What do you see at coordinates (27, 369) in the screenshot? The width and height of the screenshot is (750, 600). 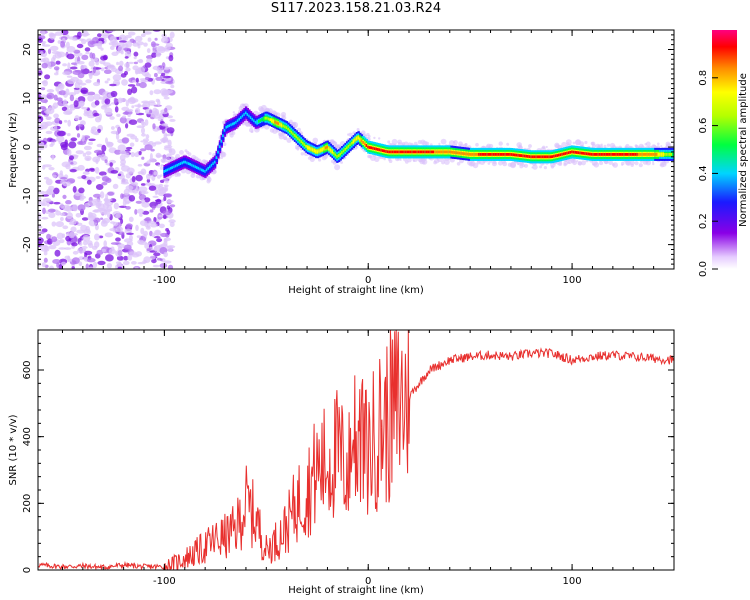 I see `y-tick-label: 600` at bounding box center [27, 369].